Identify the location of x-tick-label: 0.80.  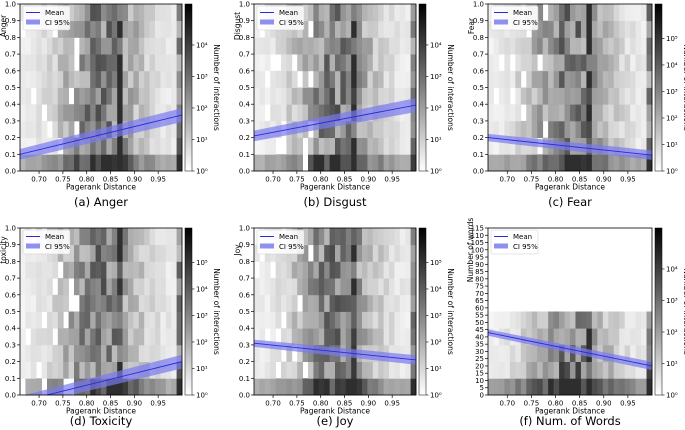
(87, 404).